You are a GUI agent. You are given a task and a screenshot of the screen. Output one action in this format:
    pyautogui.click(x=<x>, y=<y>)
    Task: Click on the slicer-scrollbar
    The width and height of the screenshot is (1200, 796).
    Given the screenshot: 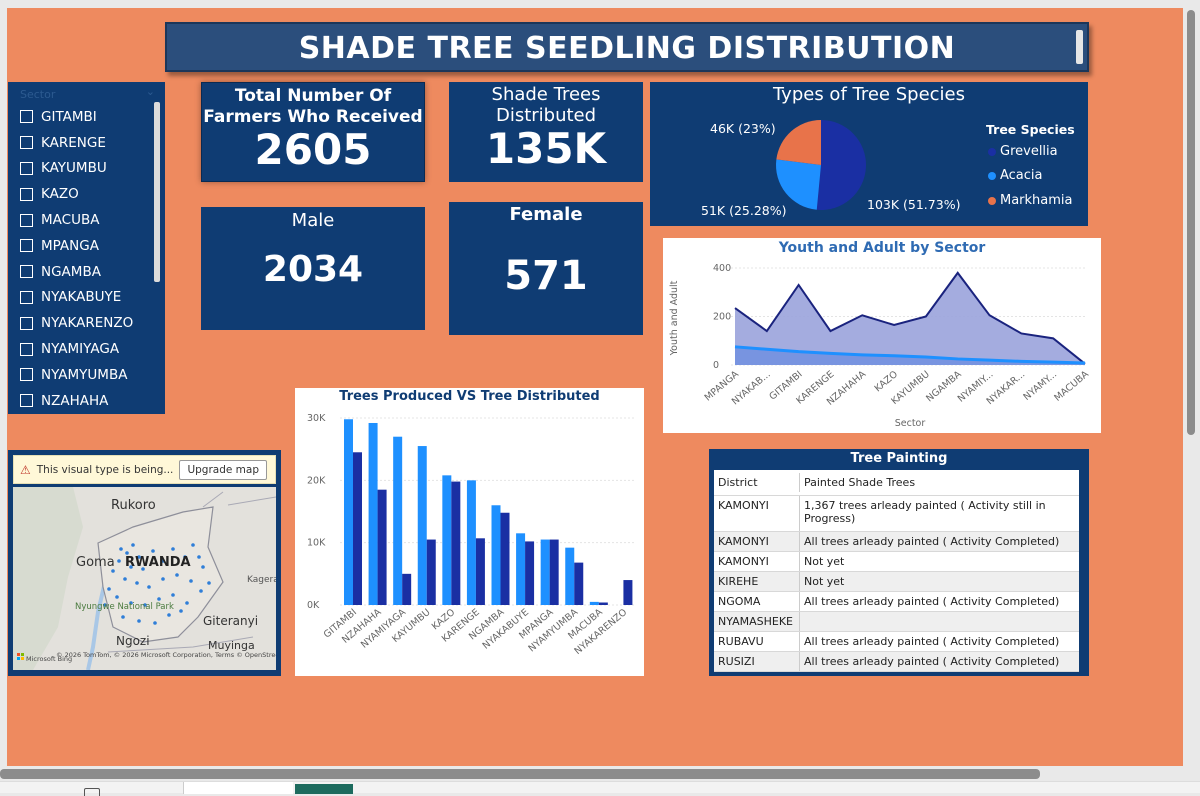 What is the action you would take?
    pyautogui.click(x=157, y=192)
    